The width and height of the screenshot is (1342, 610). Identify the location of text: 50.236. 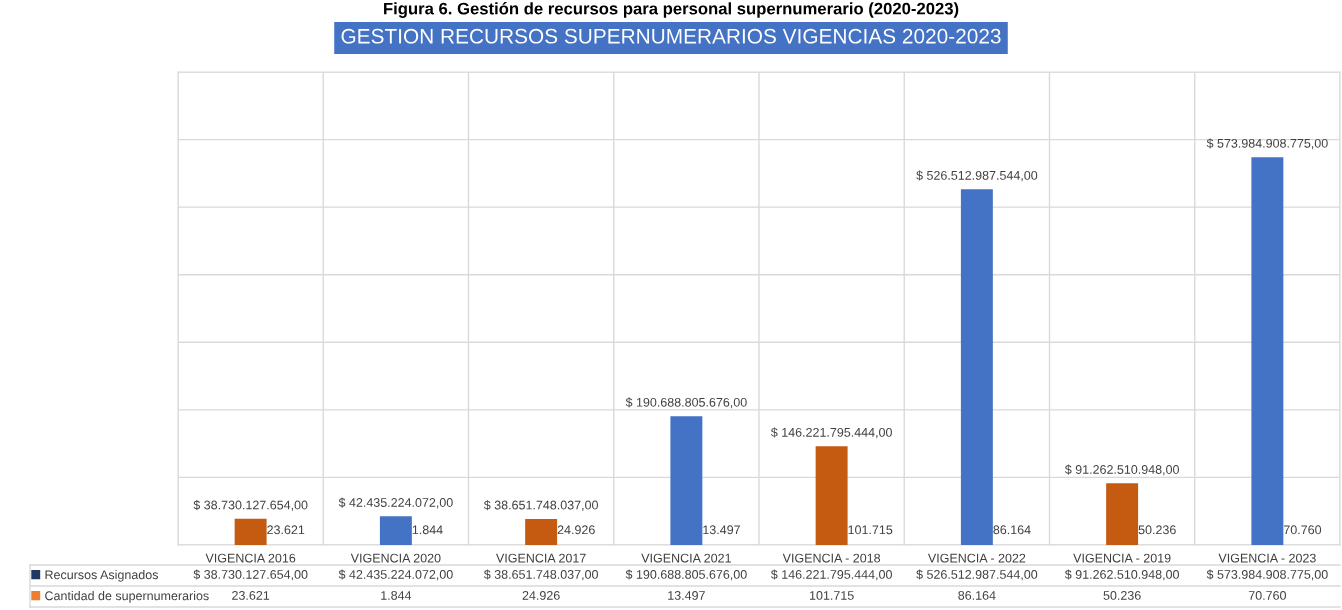
(1157, 530).